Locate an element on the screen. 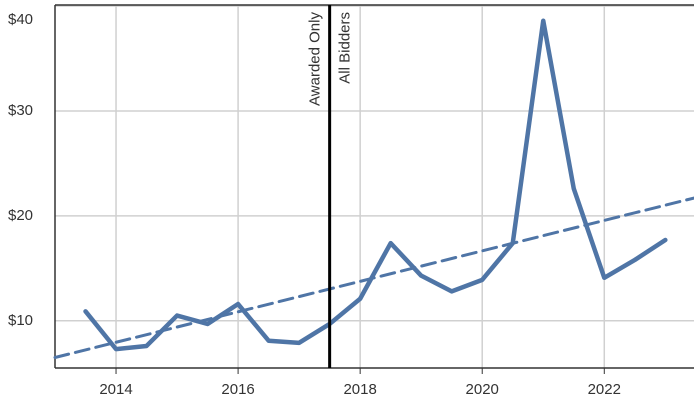 This screenshot has width=694, height=407. y-tick-label: $10 is located at coordinates (20, 320).